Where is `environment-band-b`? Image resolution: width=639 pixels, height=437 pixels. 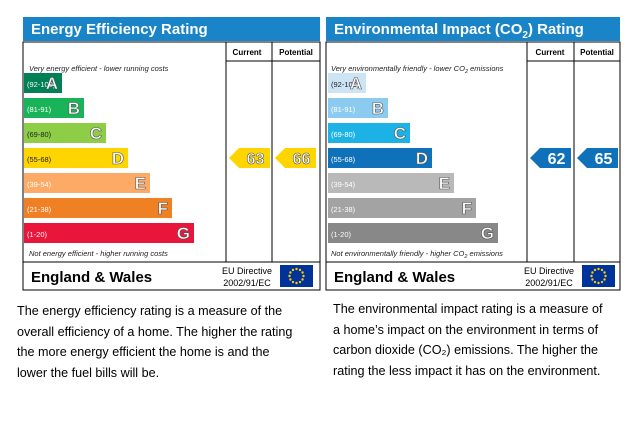 environment-band-b is located at coordinates (358, 108).